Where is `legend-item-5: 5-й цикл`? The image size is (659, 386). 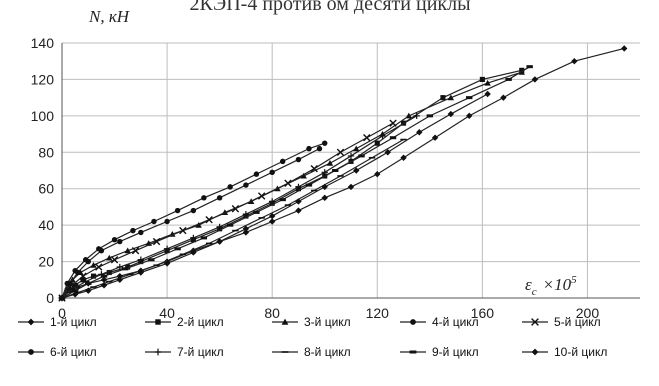 legend-item-5: 5-й цикл is located at coordinates (561, 322).